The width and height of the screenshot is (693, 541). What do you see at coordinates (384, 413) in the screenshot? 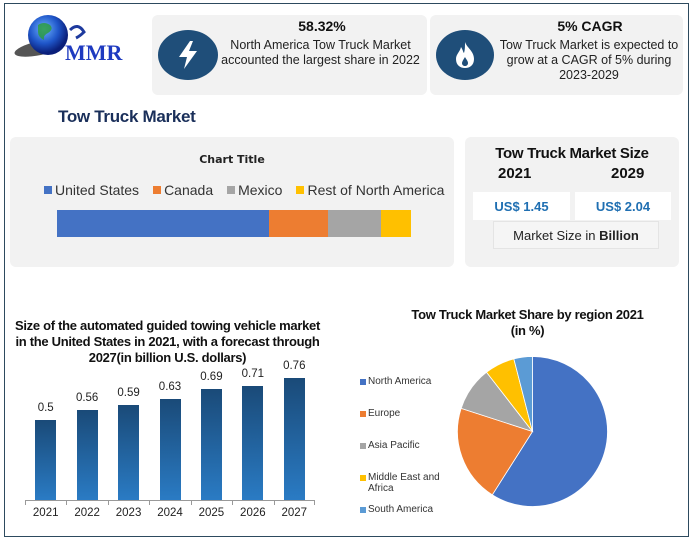
I see `legend-label: Europe` at bounding box center [384, 413].